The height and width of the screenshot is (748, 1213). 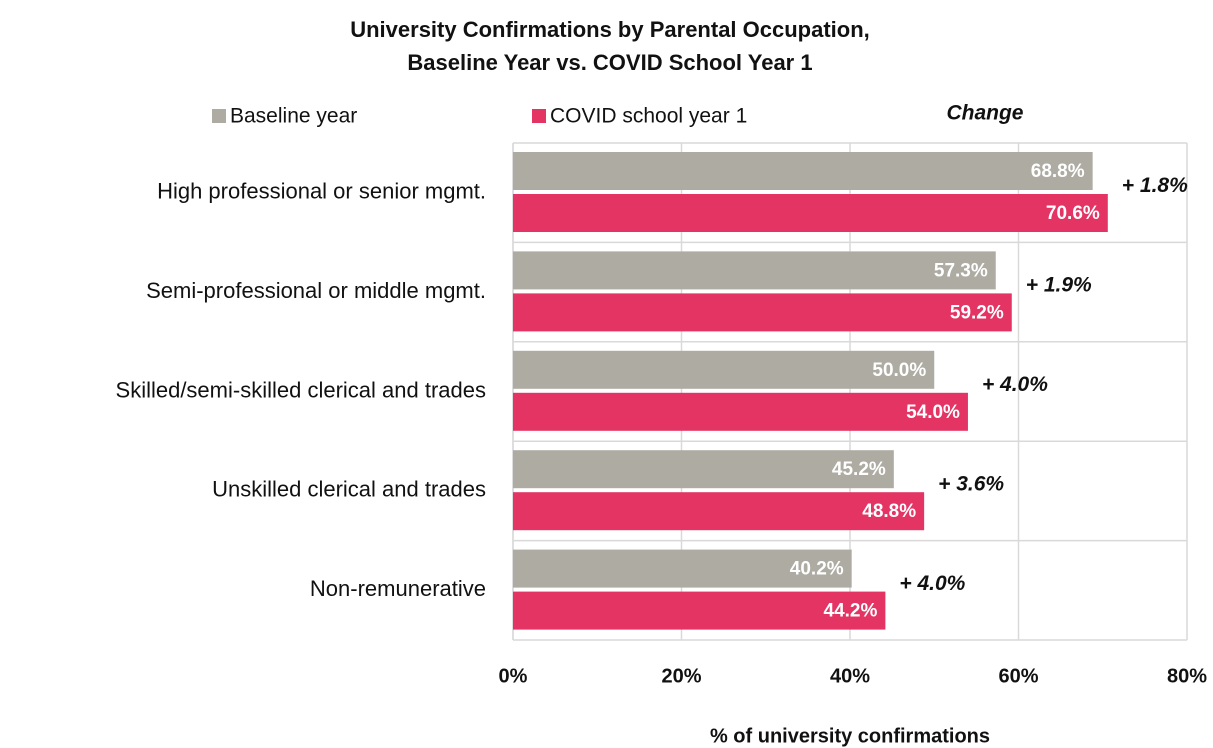 What do you see at coordinates (859, 469) in the screenshot?
I see `value-label: 45.2%` at bounding box center [859, 469].